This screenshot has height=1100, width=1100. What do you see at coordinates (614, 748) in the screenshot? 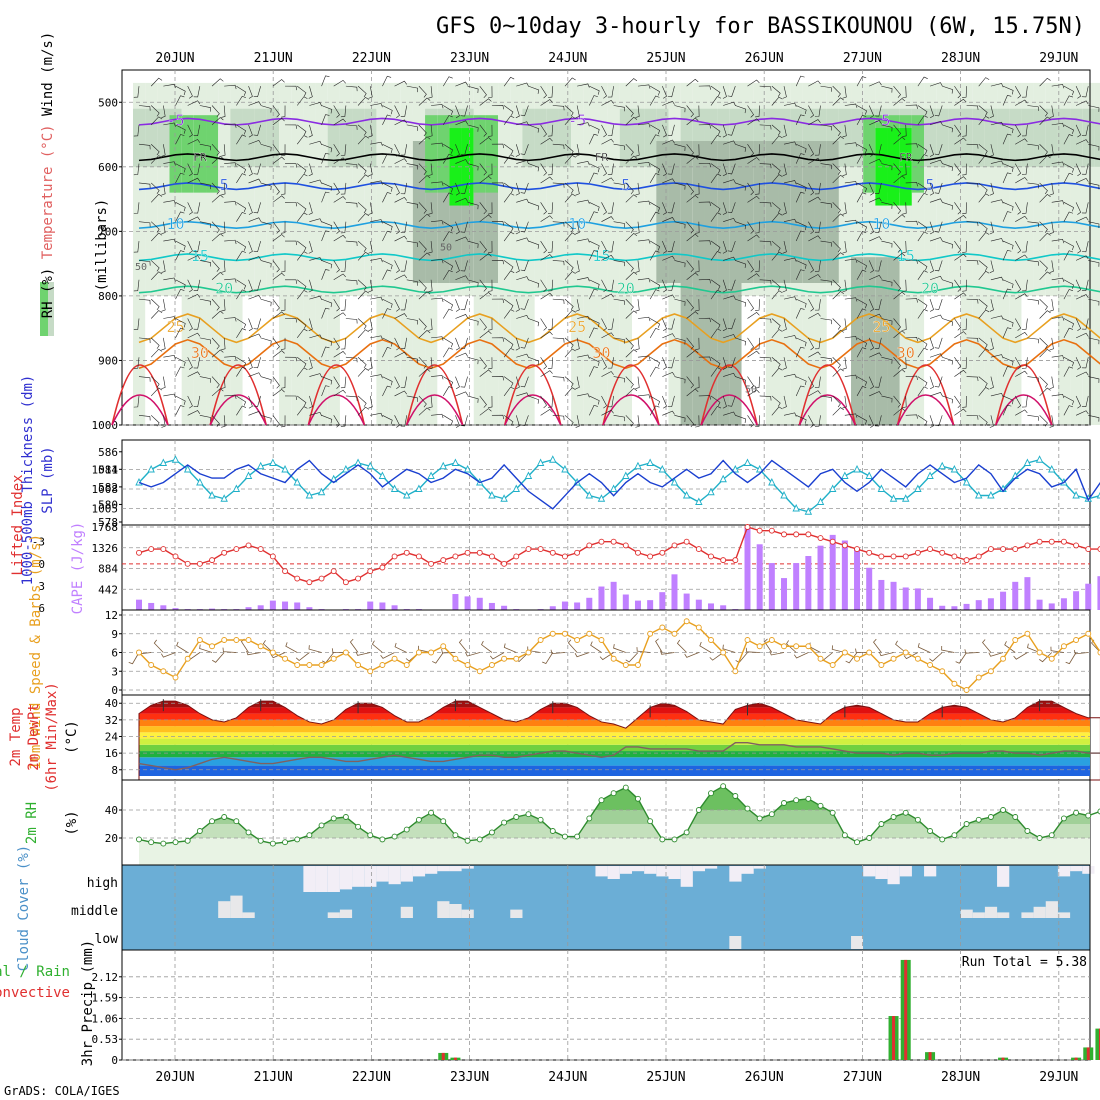
I see `temperature-band` at bounding box center [614, 748].